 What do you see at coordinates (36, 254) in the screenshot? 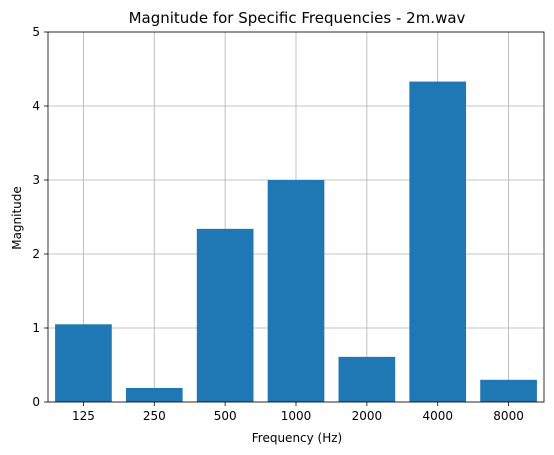
I see `y-tick-label: 2` at bounding box center [36, 254].